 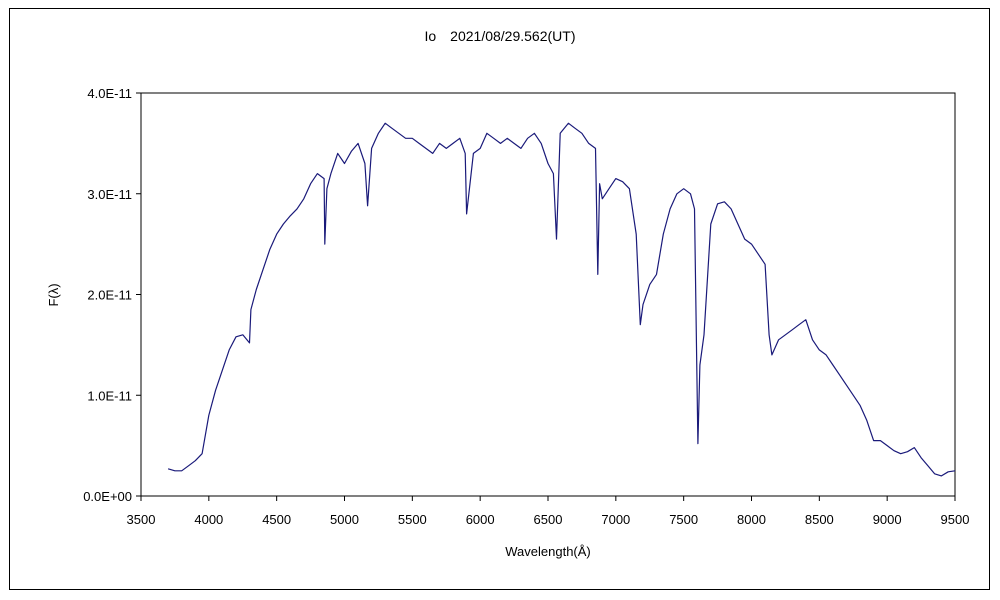 I want to click on chart-title: Io 2021/08/29.562(UT), so click(x=500, y=36).